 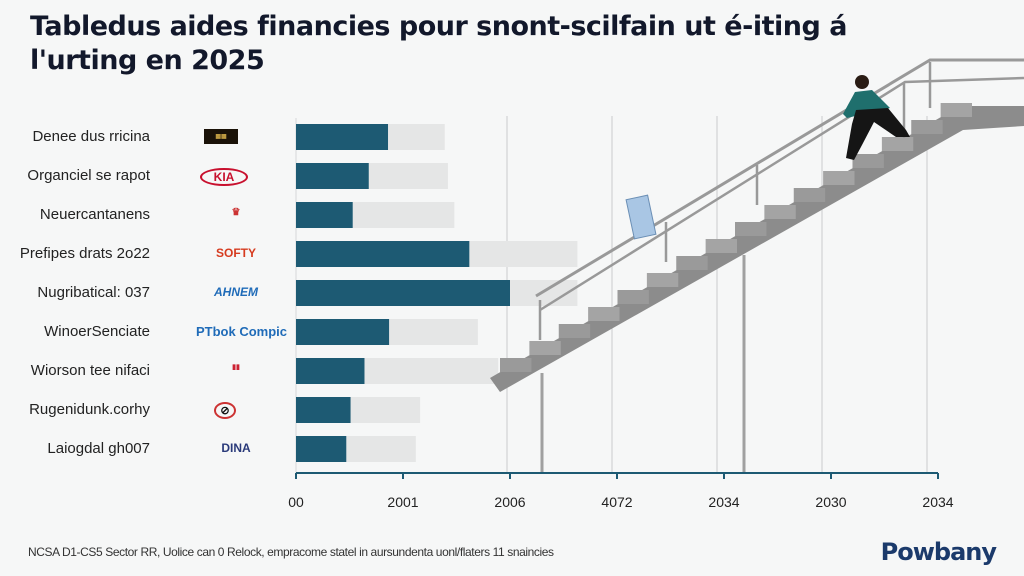 What do you see at coordinates (236, 367) in the screenshot?
I see `category-logo: ▮▮` at bounding box center [236, 367].